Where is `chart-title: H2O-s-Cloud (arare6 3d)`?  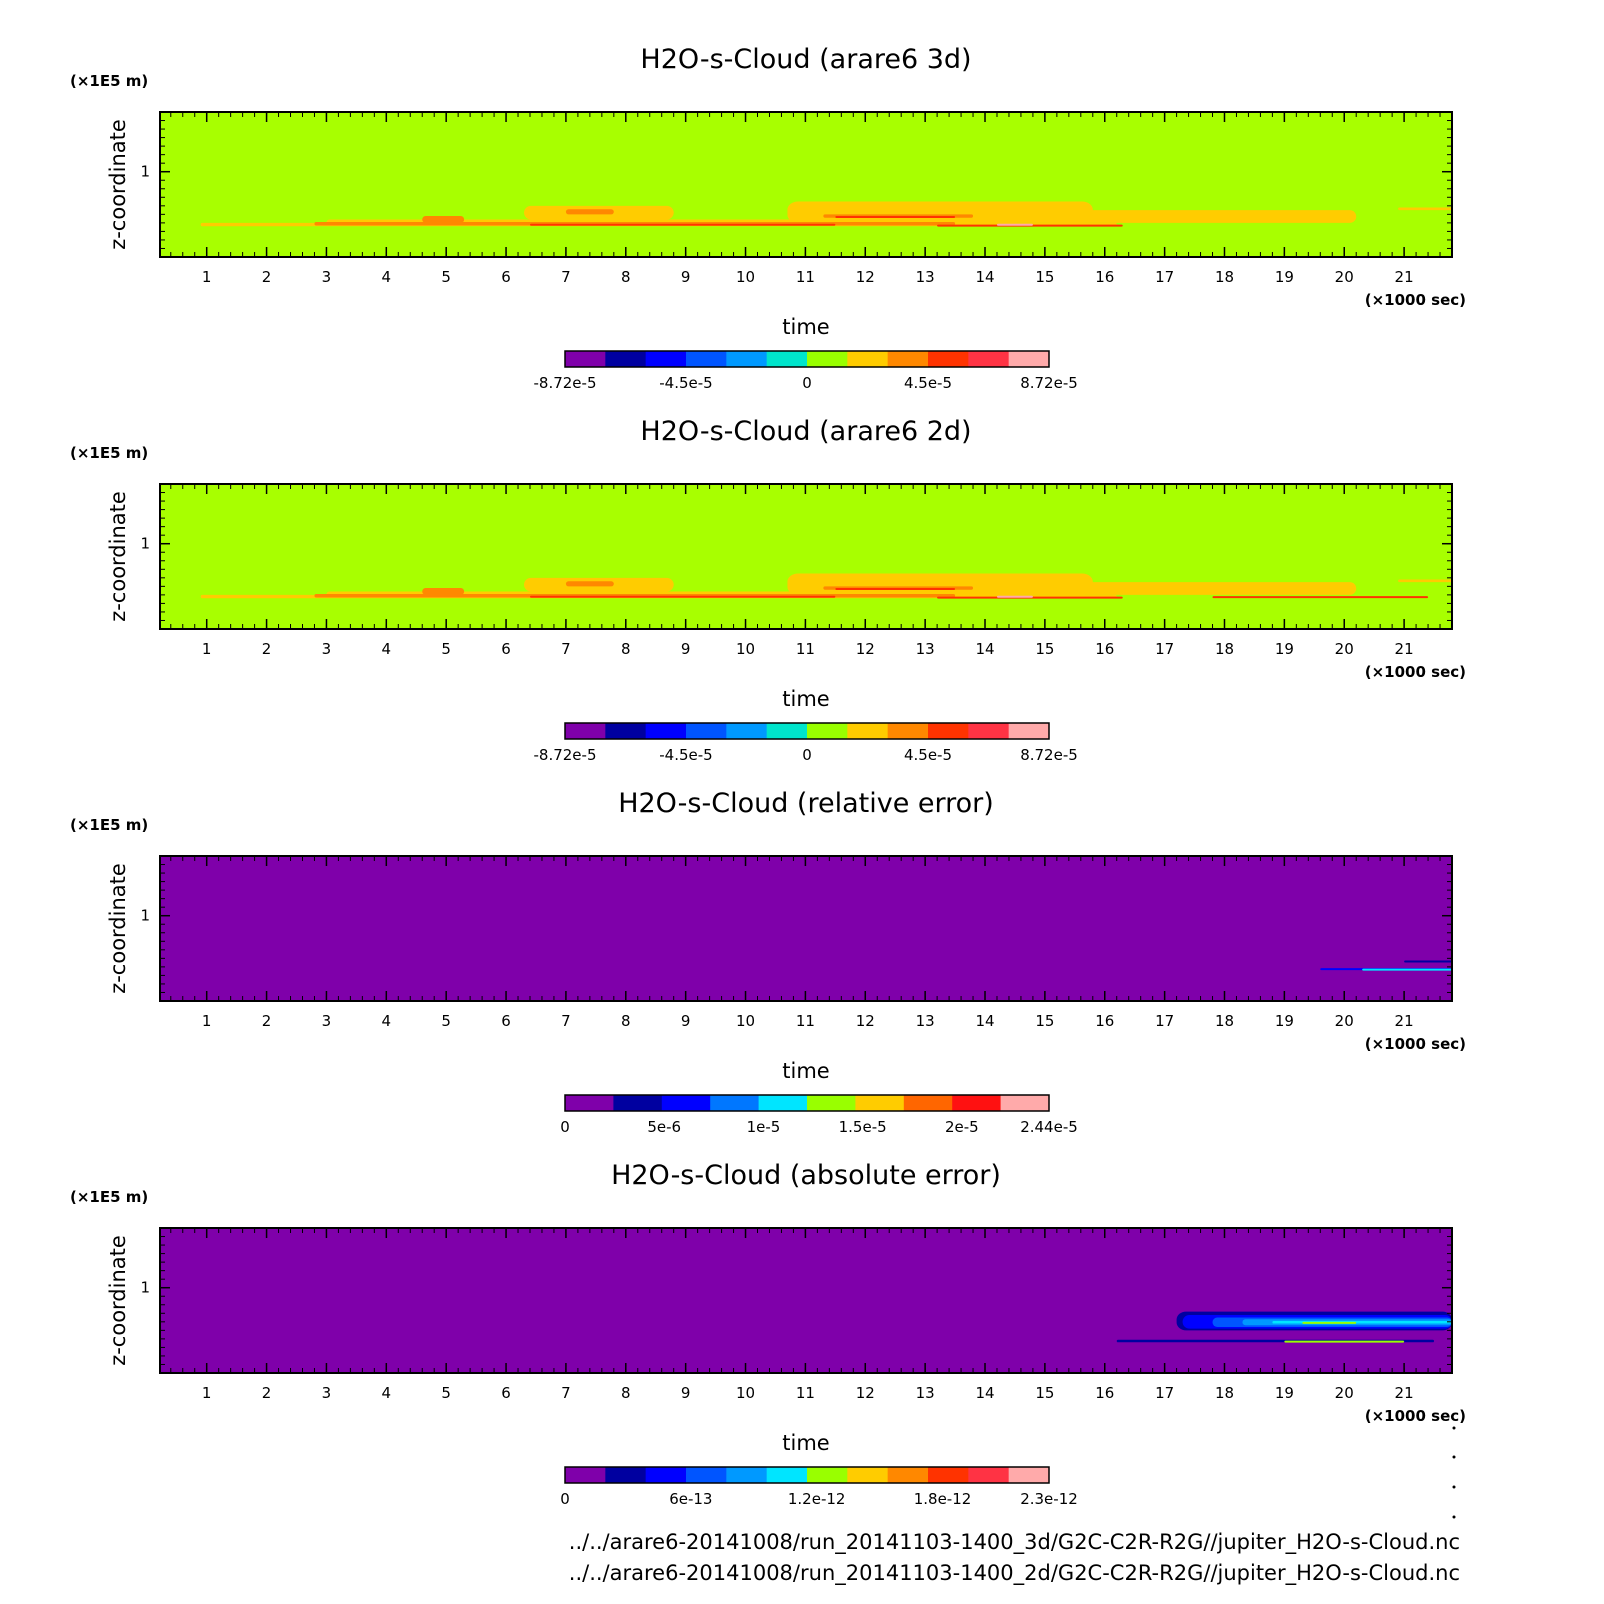
chart-title: H2O-s-Cloud (arare6 3d) is located at coordinates (805, 59).